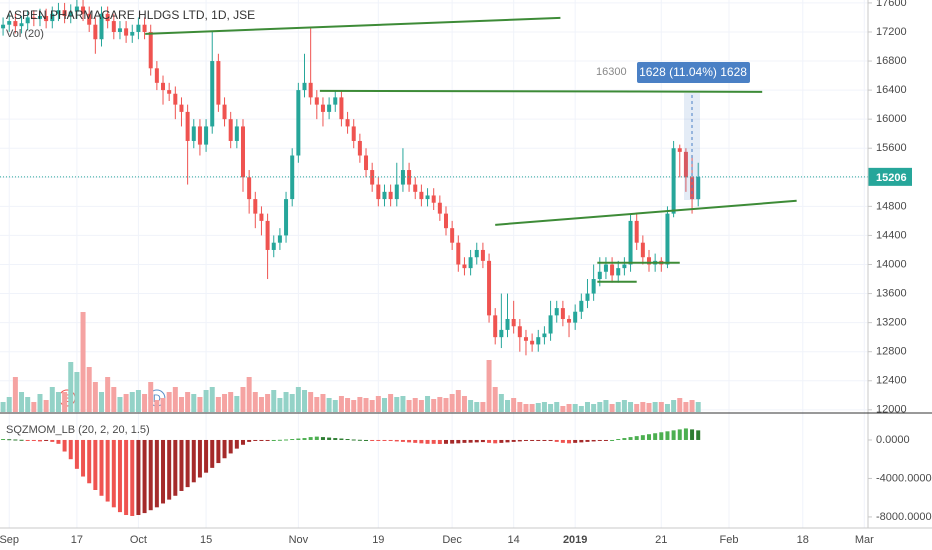 The image size is (932, 550). Describe the element at coordinates (891, 264) in the screenshot. I see `y-tick-label: 14000` at that location.